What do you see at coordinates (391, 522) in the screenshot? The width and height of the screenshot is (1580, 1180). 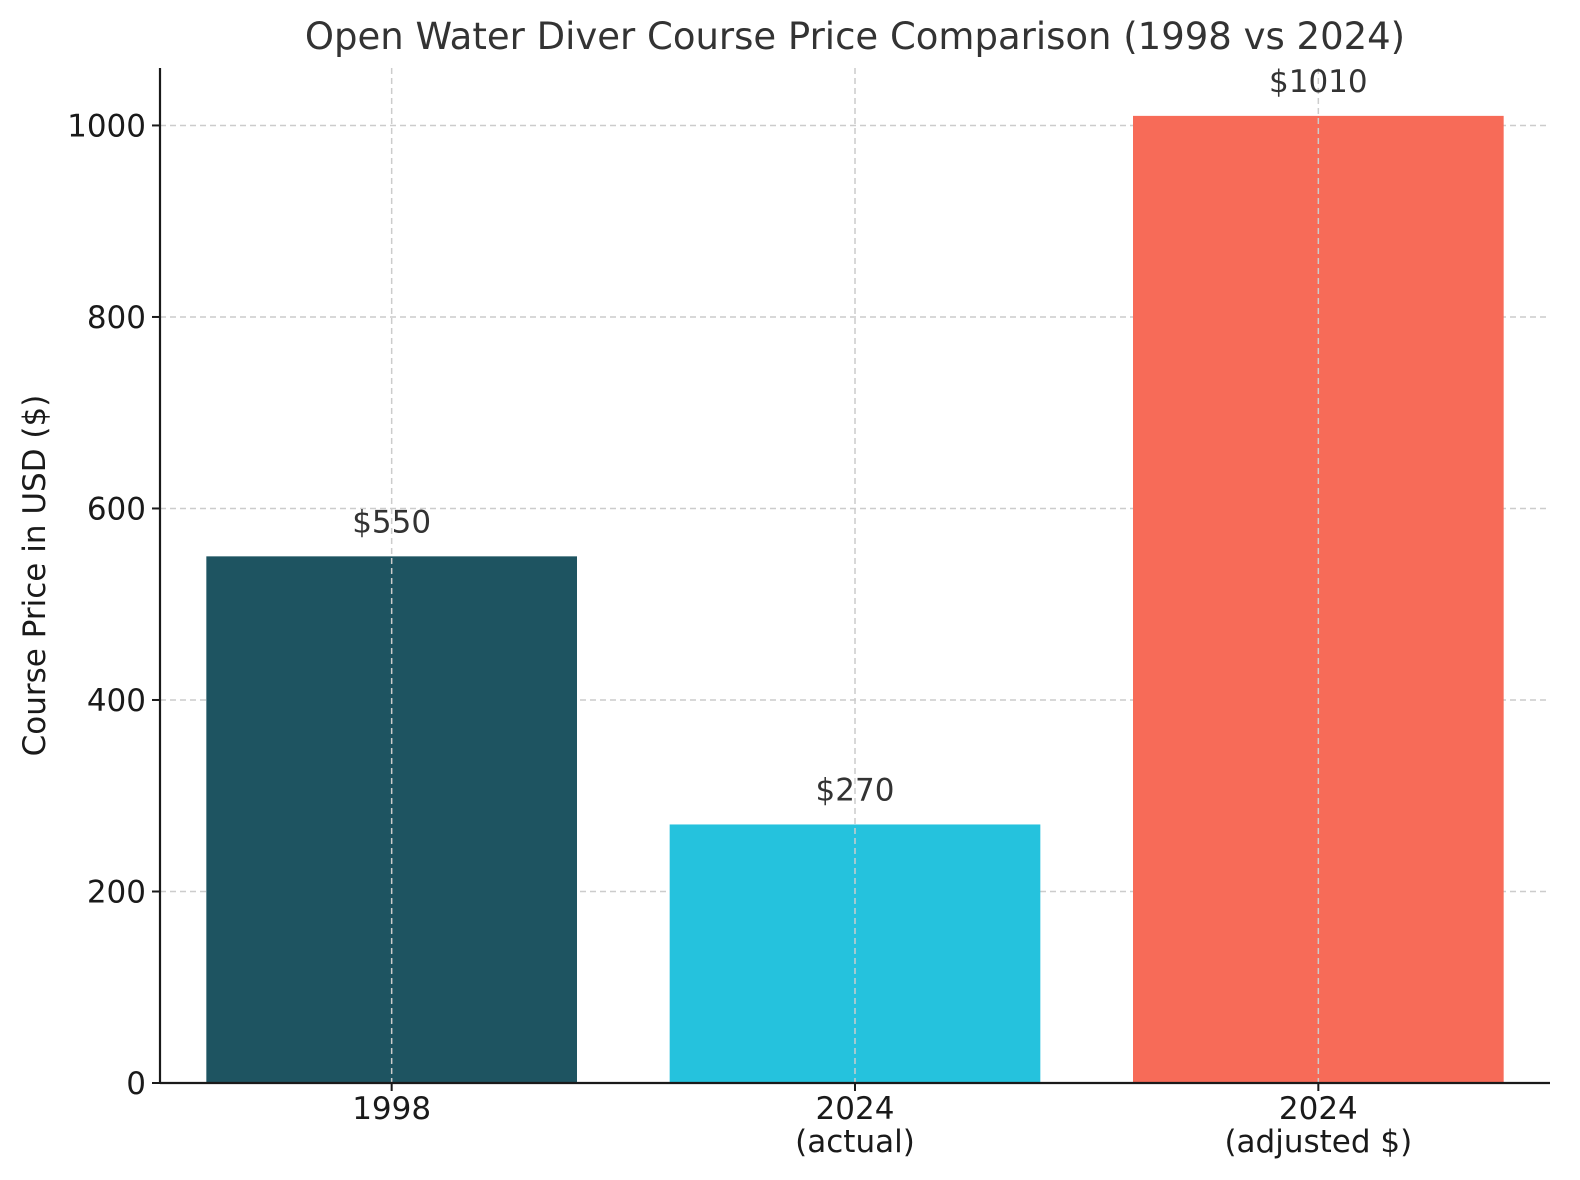 I see `bar-value-label: $550` at bounding box center [391, 522].